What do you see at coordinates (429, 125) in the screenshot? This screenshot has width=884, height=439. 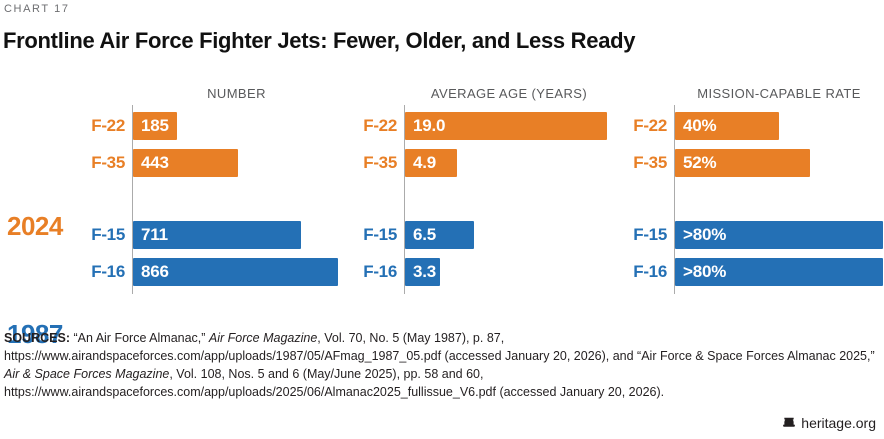 I see `bar-value-label: 19.0` at bounding box center [429, 125].